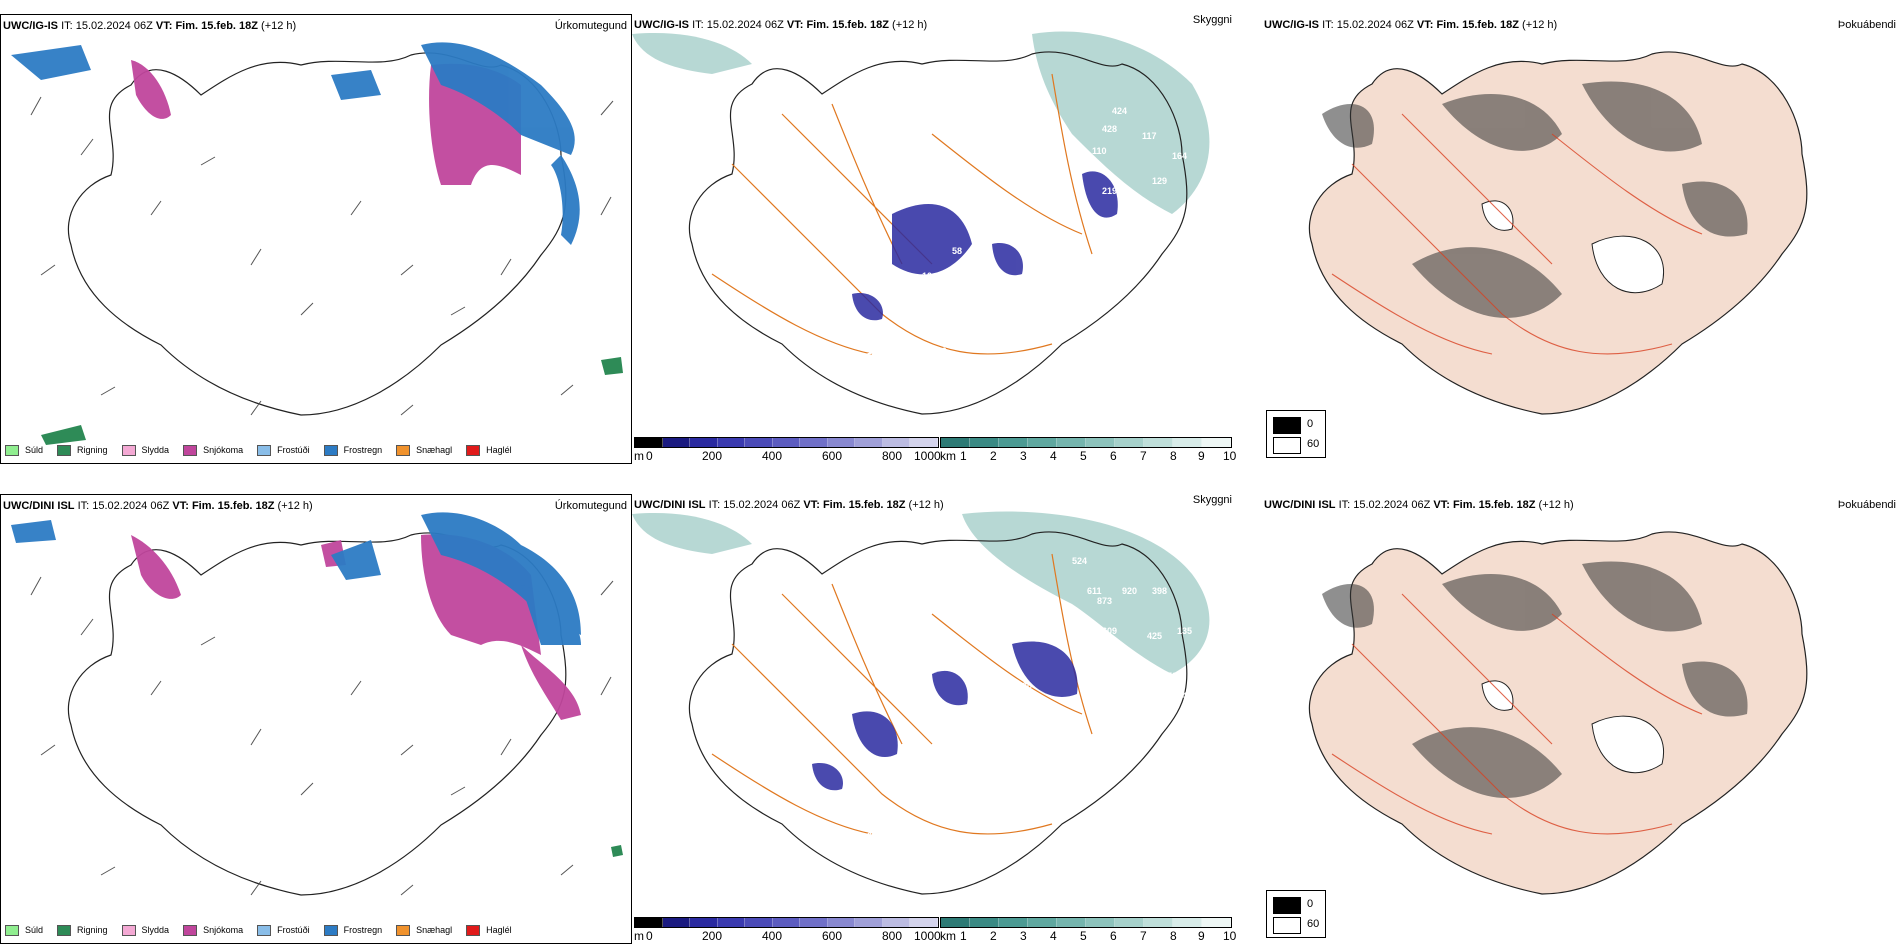 The width and height of the screenshot is (1900, 950). Describe the element at coordinates (1024, 686) in the screenshot. I see `cloud-base-value: 130` at that location.